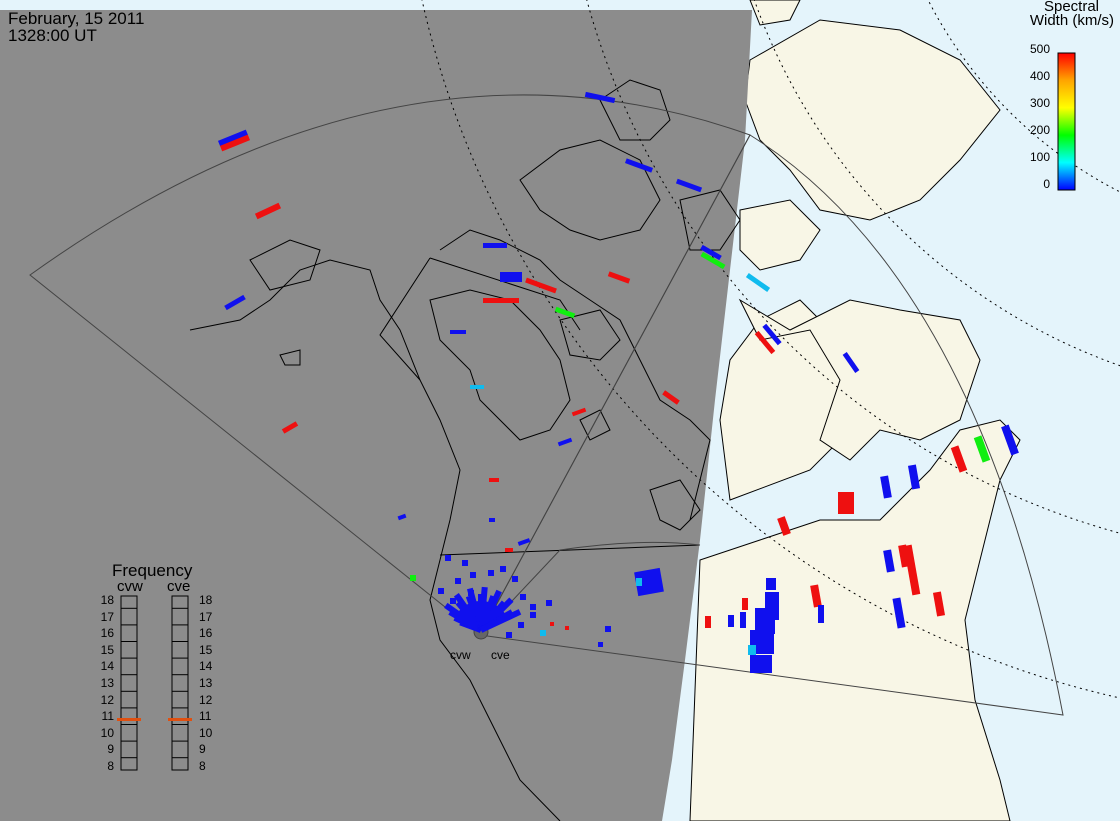  What do you see at coordinates (1039, 157) in the screenshot?
I see `legend-tick-label: 100` at bounding box center [1039, 157].